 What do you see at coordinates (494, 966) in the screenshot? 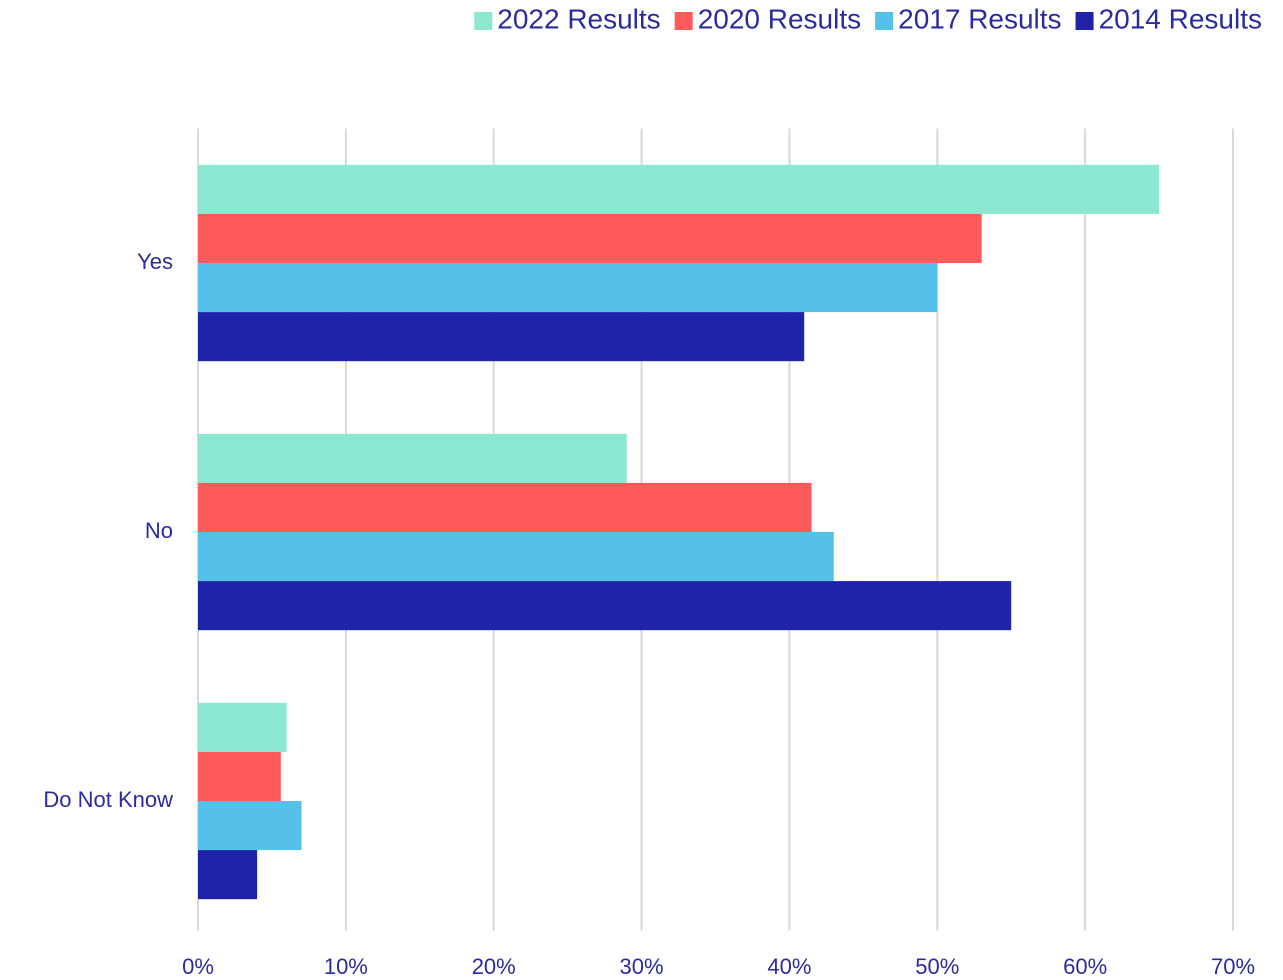
I see `x-tick-label: 20%` at bounding box center [494, 966].